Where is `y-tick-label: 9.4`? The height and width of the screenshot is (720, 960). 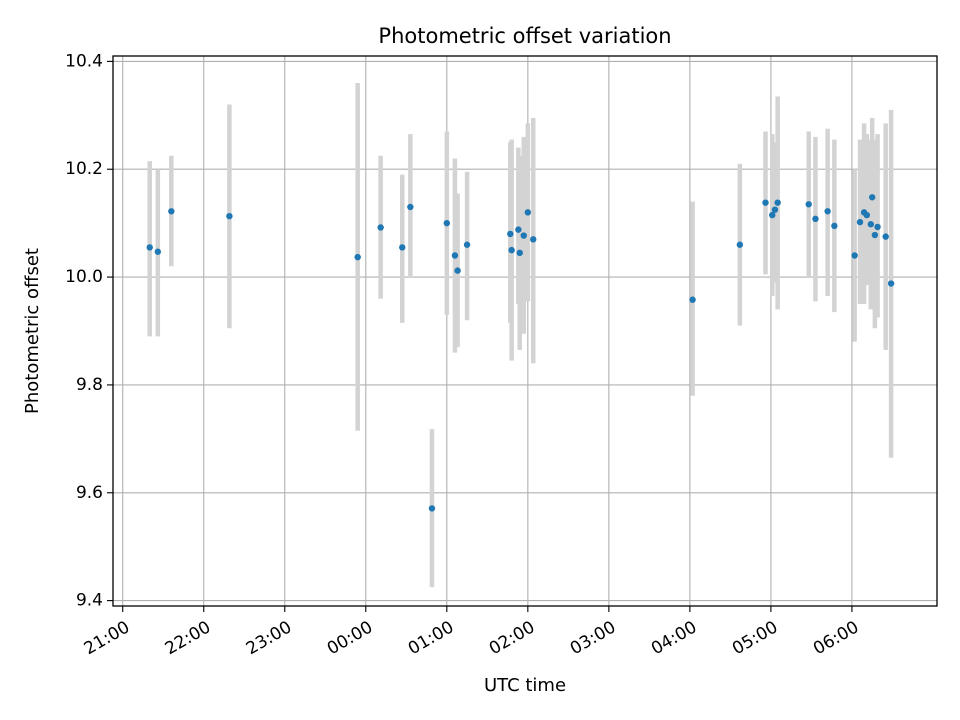 y-tick-label: 9.4 is located at coordinates (89, 601).